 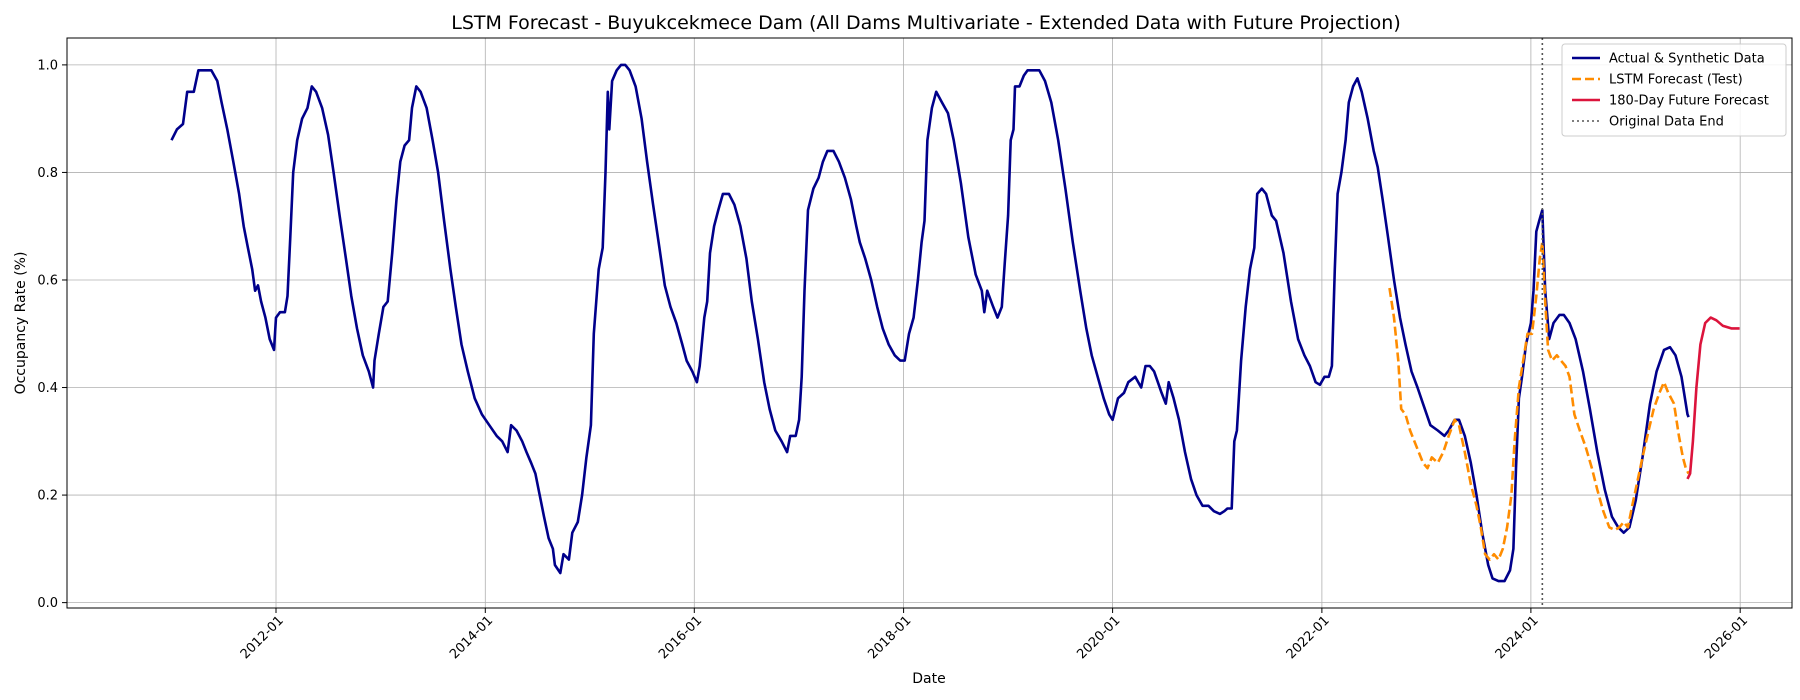 What do you see at coordinates (47, 388) in the screenshot?
I see `y-tick-label: 0.4` at bounding box center [47, 388].